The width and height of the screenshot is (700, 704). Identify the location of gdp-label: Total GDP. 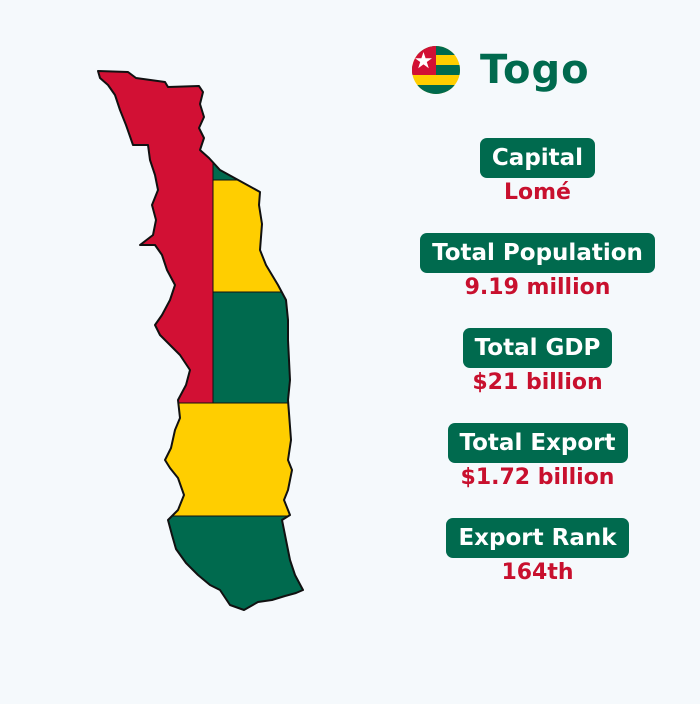
(537, 348).